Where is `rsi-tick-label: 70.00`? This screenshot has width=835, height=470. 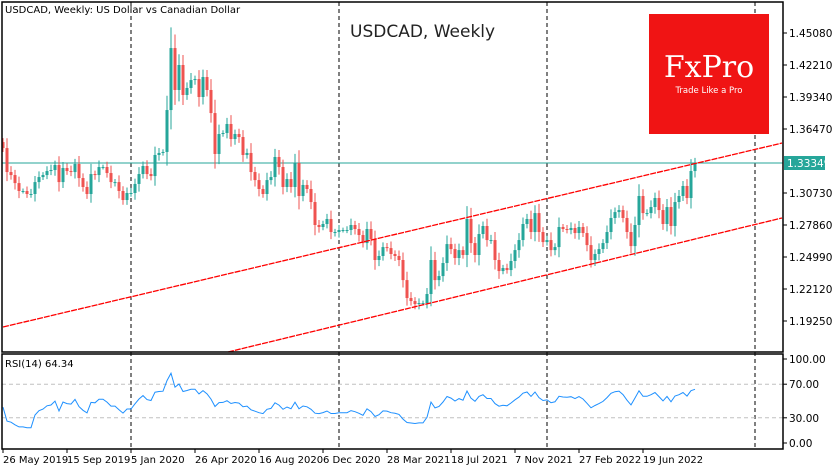 rsi-tick-label: 70.00 is located at coordinates (804, 385).